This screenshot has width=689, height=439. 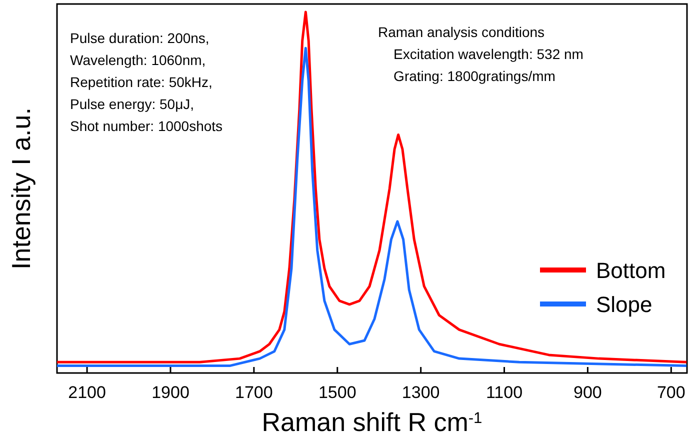 What do you see at coordinates (337, 392) in the screenshot?
I see `x-tick-label: 1500` at bounding box center [337, 392].